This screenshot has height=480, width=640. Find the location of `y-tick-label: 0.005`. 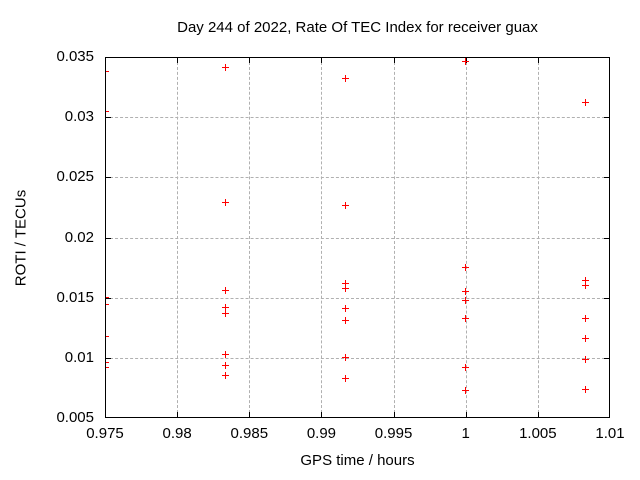

y-tick-label: 0.005 is located at coordinates (75, 417).